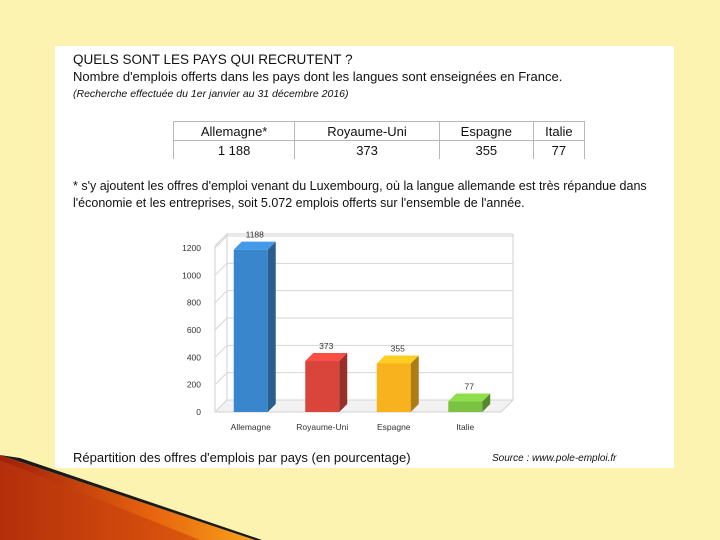 The width and height of the screenshot is (720, 540). I want to click on y-tick-label: 1200, so click(191, 248).